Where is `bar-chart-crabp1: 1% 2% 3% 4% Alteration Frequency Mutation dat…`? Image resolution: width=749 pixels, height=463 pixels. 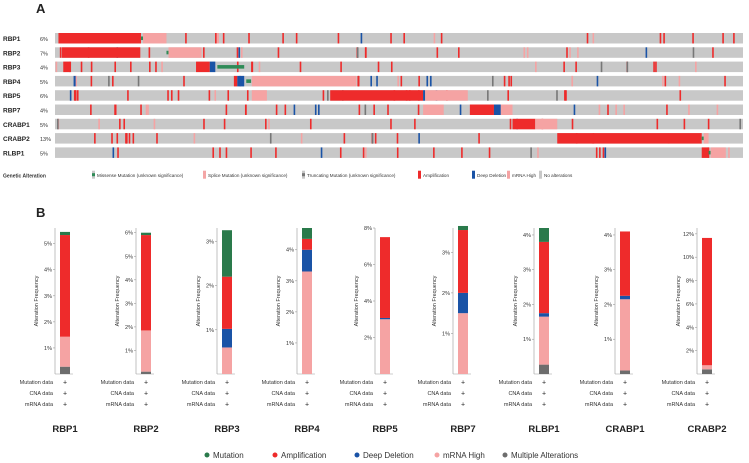 bar-chart-crabp1: 1% 2% 3% 4% Alteration Frequency Mutation dat… is located at coordinates (612, 331).